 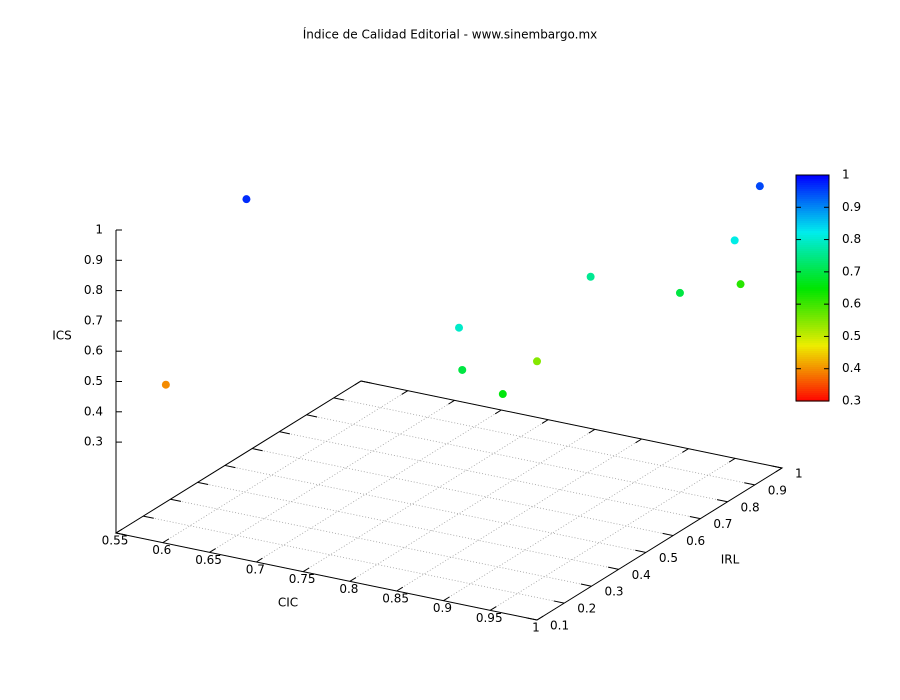 I want to click on x-tick-label: 0.55, so click(x=115, y=541).